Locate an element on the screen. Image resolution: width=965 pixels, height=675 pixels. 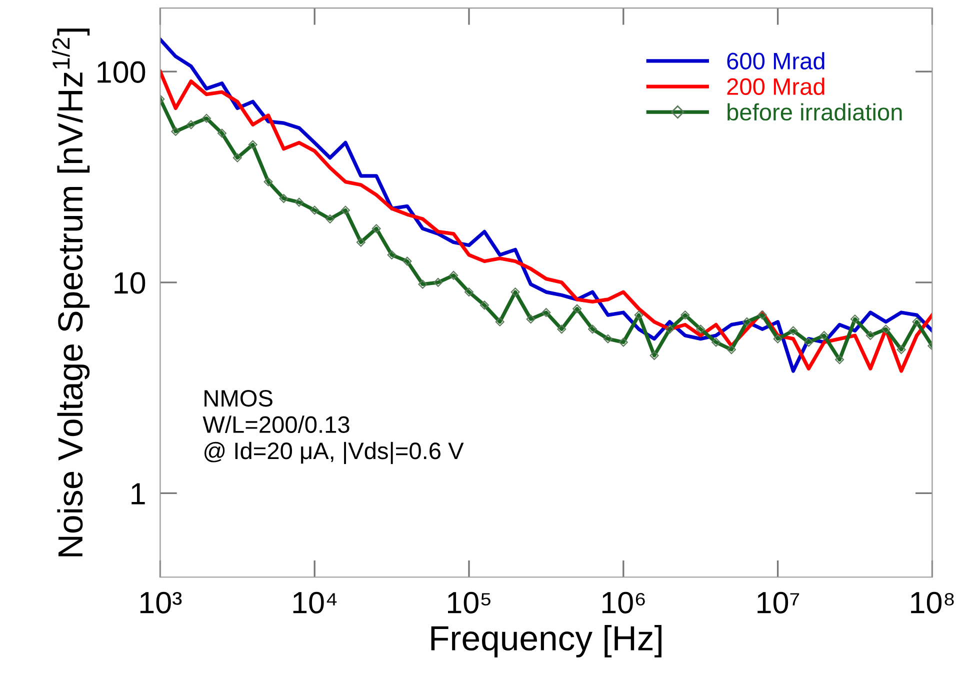
y-tick-label: 10 is located at coordinates (130, 283).